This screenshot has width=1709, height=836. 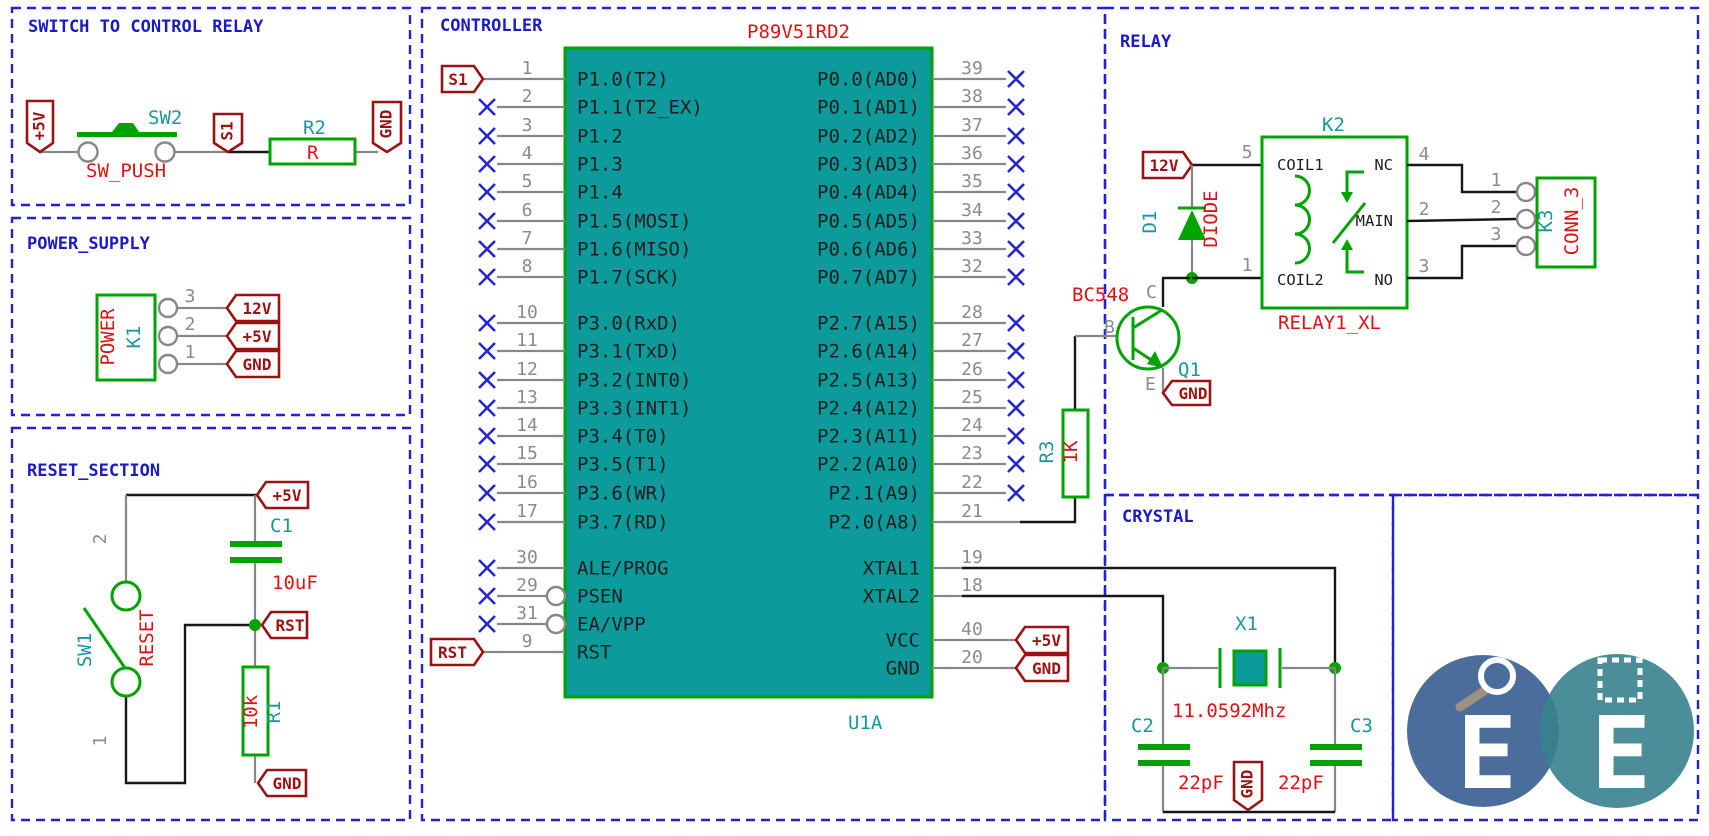 I want to click on c1-plate-top, so click(x=256, y=544).